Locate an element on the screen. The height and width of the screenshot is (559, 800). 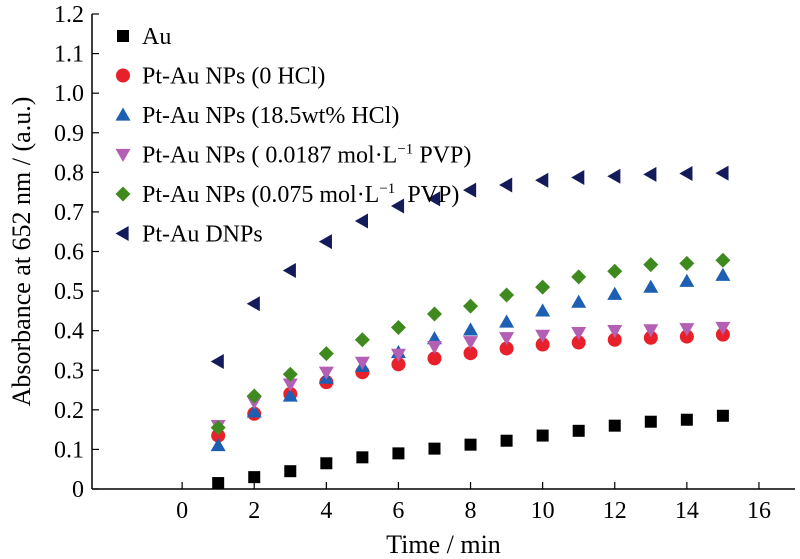
legend-label: Pt-Au NPs (0 HCl) is located at coordinates (233, 77).